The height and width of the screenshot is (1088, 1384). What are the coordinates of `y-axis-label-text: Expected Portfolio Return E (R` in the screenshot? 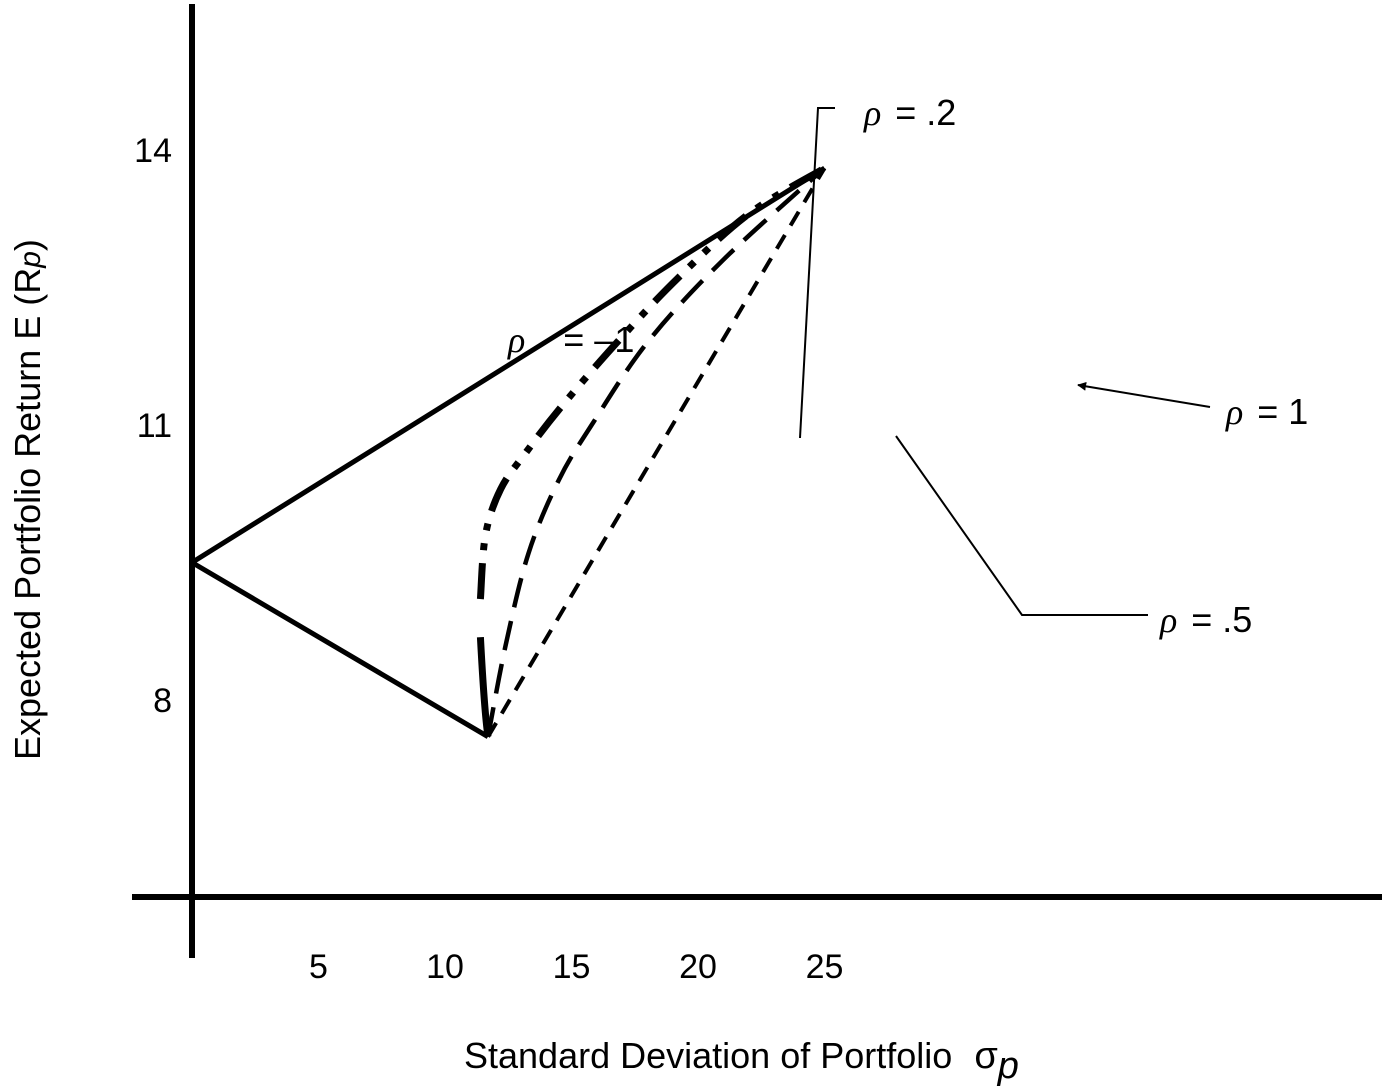 It's located at (27, 514).